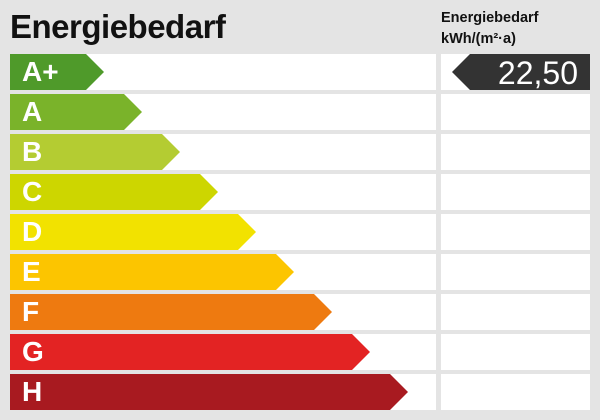 This screenshot has height=420, width=600. I want to click on class-label: G, so click(33, 351).